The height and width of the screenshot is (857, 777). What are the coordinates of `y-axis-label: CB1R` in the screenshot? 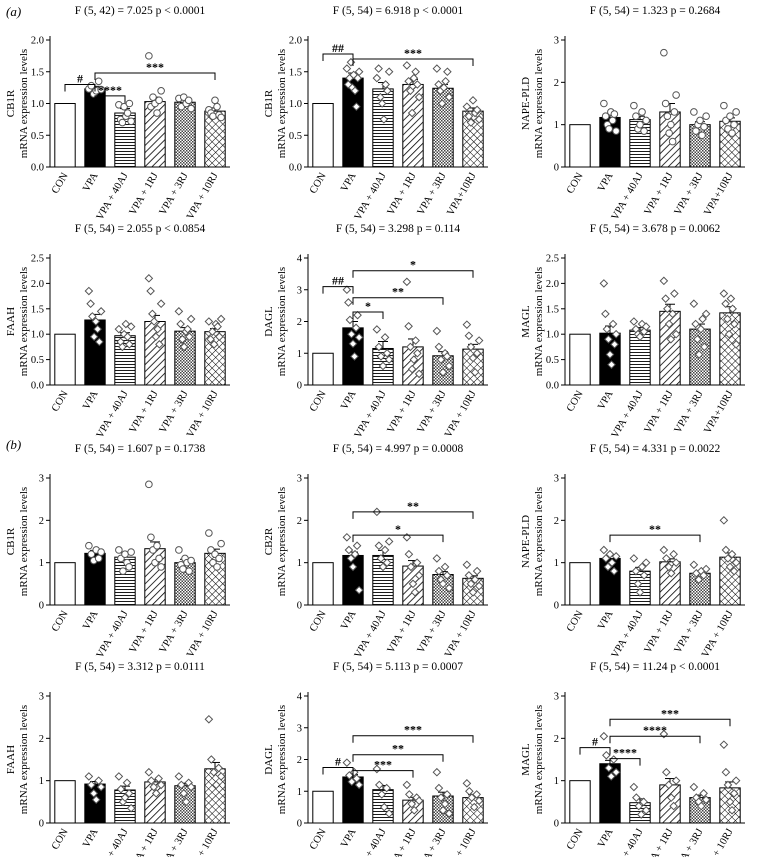 It's located at (11, 103).